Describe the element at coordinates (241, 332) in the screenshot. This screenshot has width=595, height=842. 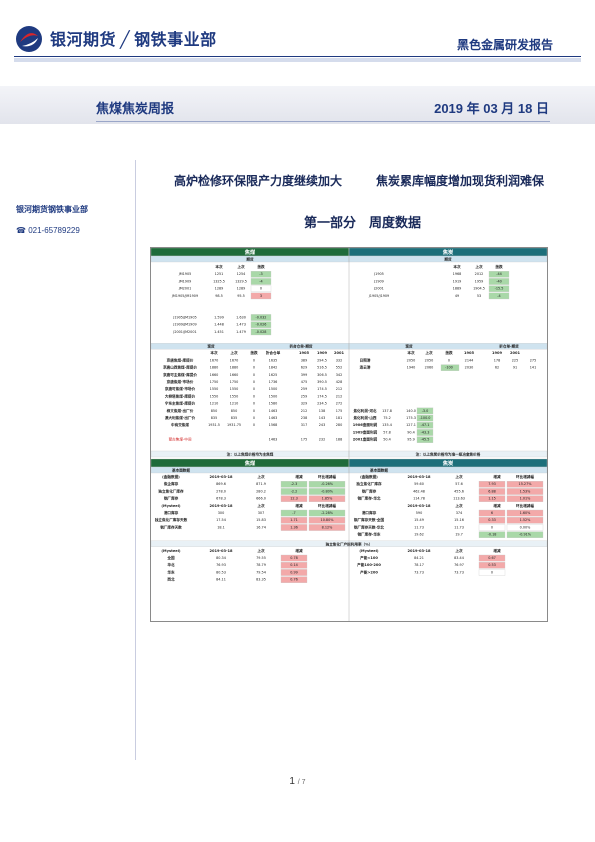
I see `table-cell-text: 1.479` at that location.